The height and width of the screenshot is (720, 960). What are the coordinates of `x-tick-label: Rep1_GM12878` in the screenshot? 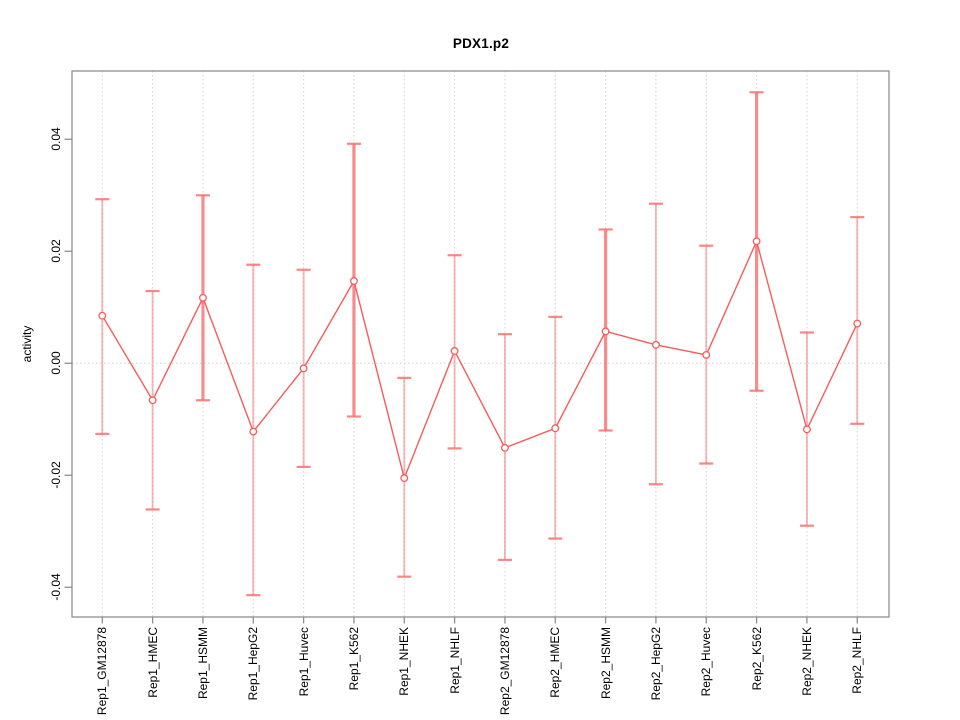 It's located at (102, 671).